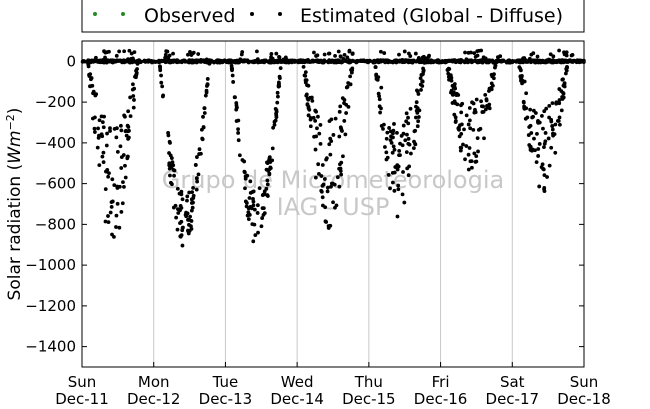  What do you see at coordinates (584, 382) in the screenshot?
I see `x-tick-label-day: Sun` at bounding box center [584, 382].